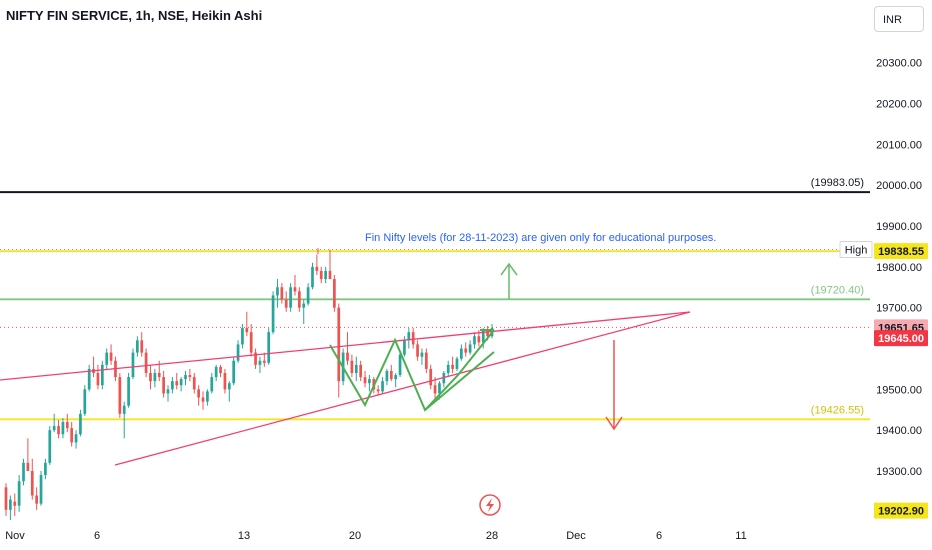 This screenshot has width=932, height=550. I want to click on y-tick-label: 20300.00, so click(899, 64).